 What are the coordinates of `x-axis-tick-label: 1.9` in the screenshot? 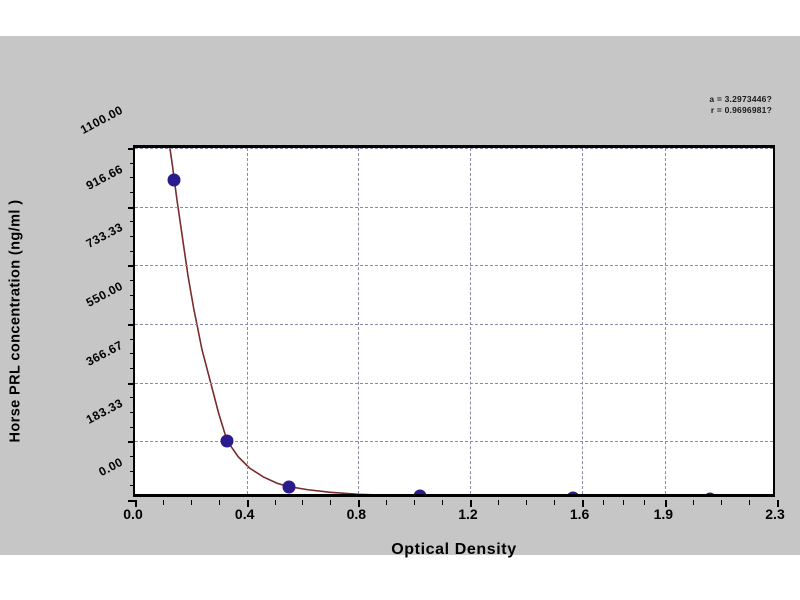 It's located at (663, 514).